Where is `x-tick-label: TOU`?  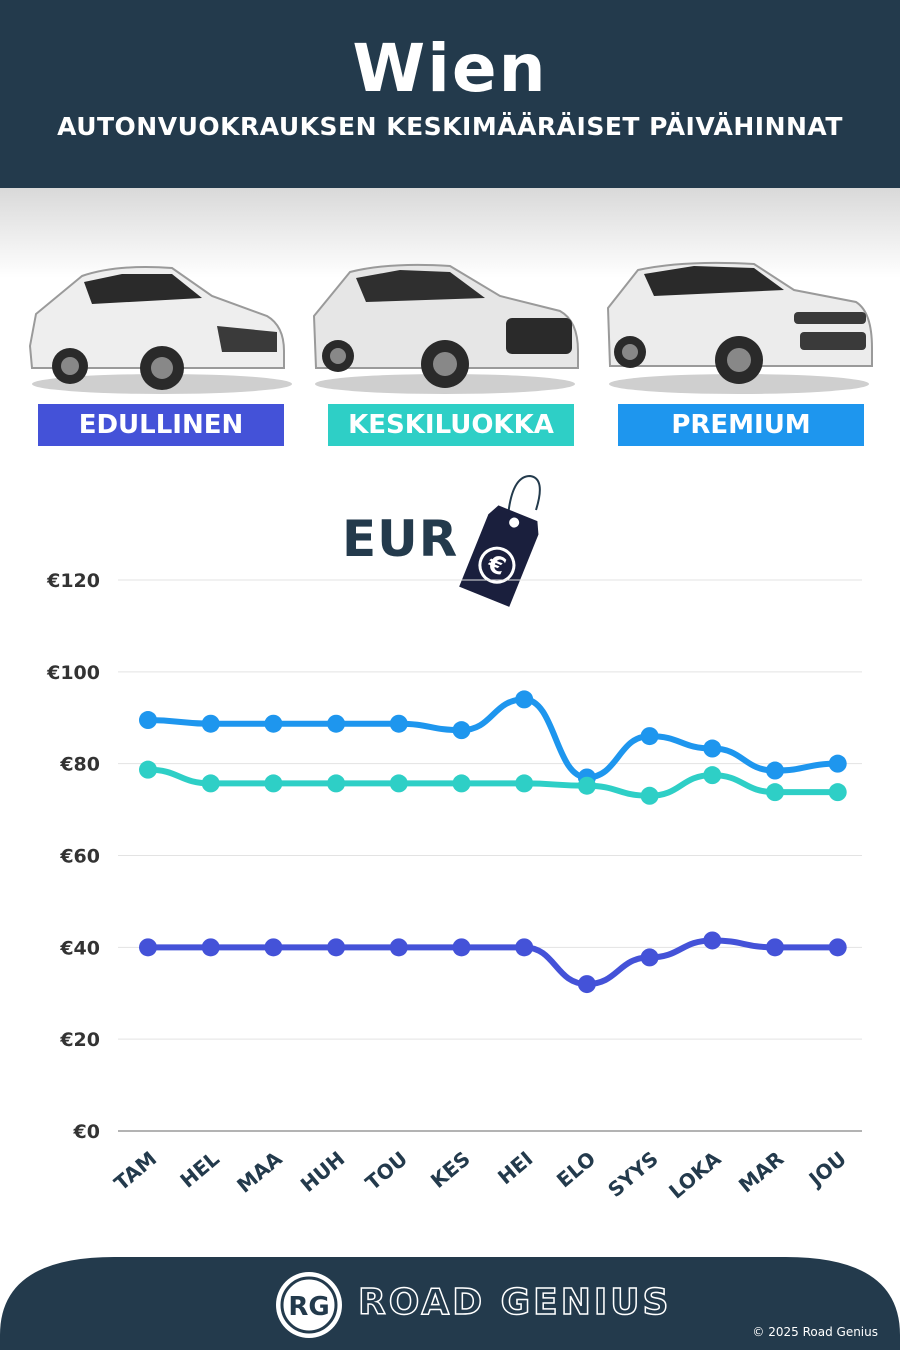 x-tick-label: TOU is located at coordinates (386, 1170).